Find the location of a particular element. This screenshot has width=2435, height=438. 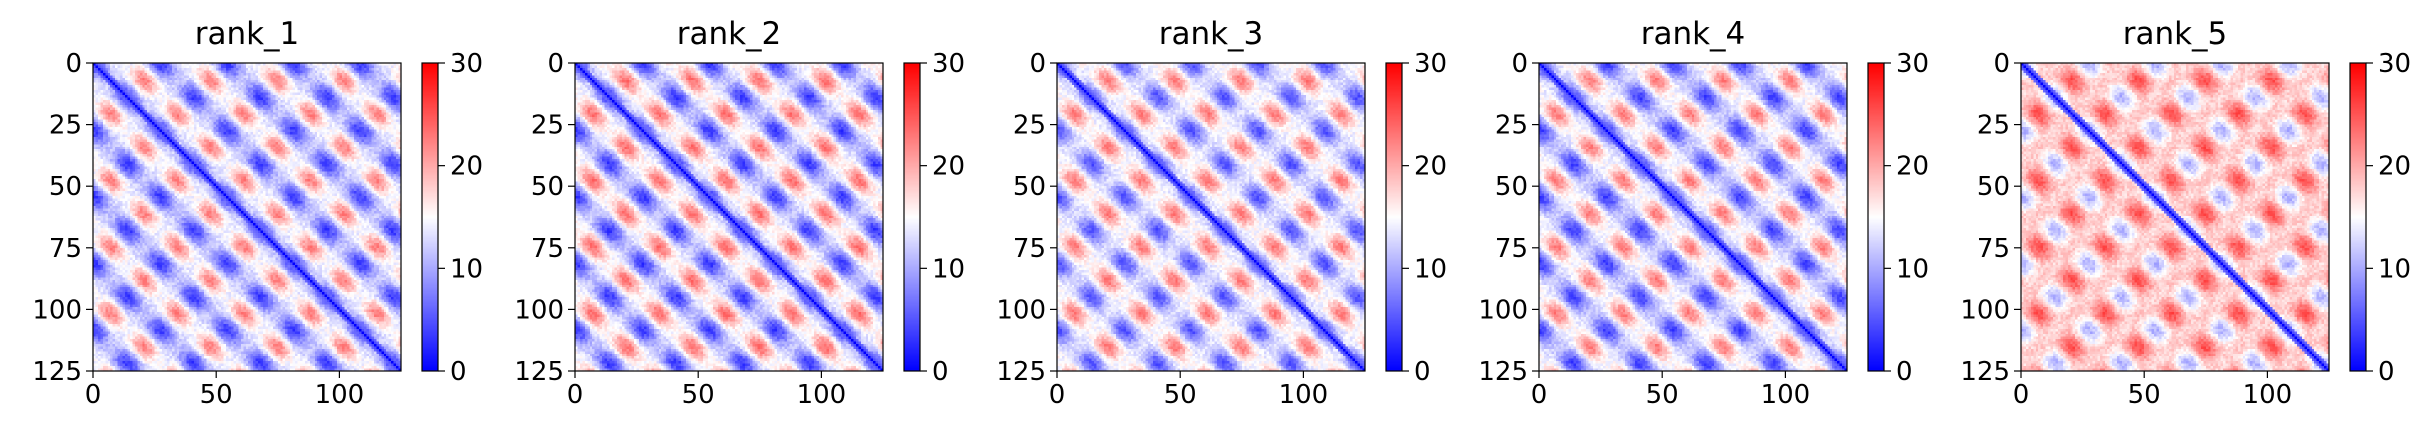

panel-title: rank_1 is located at coordinates (247, 34).